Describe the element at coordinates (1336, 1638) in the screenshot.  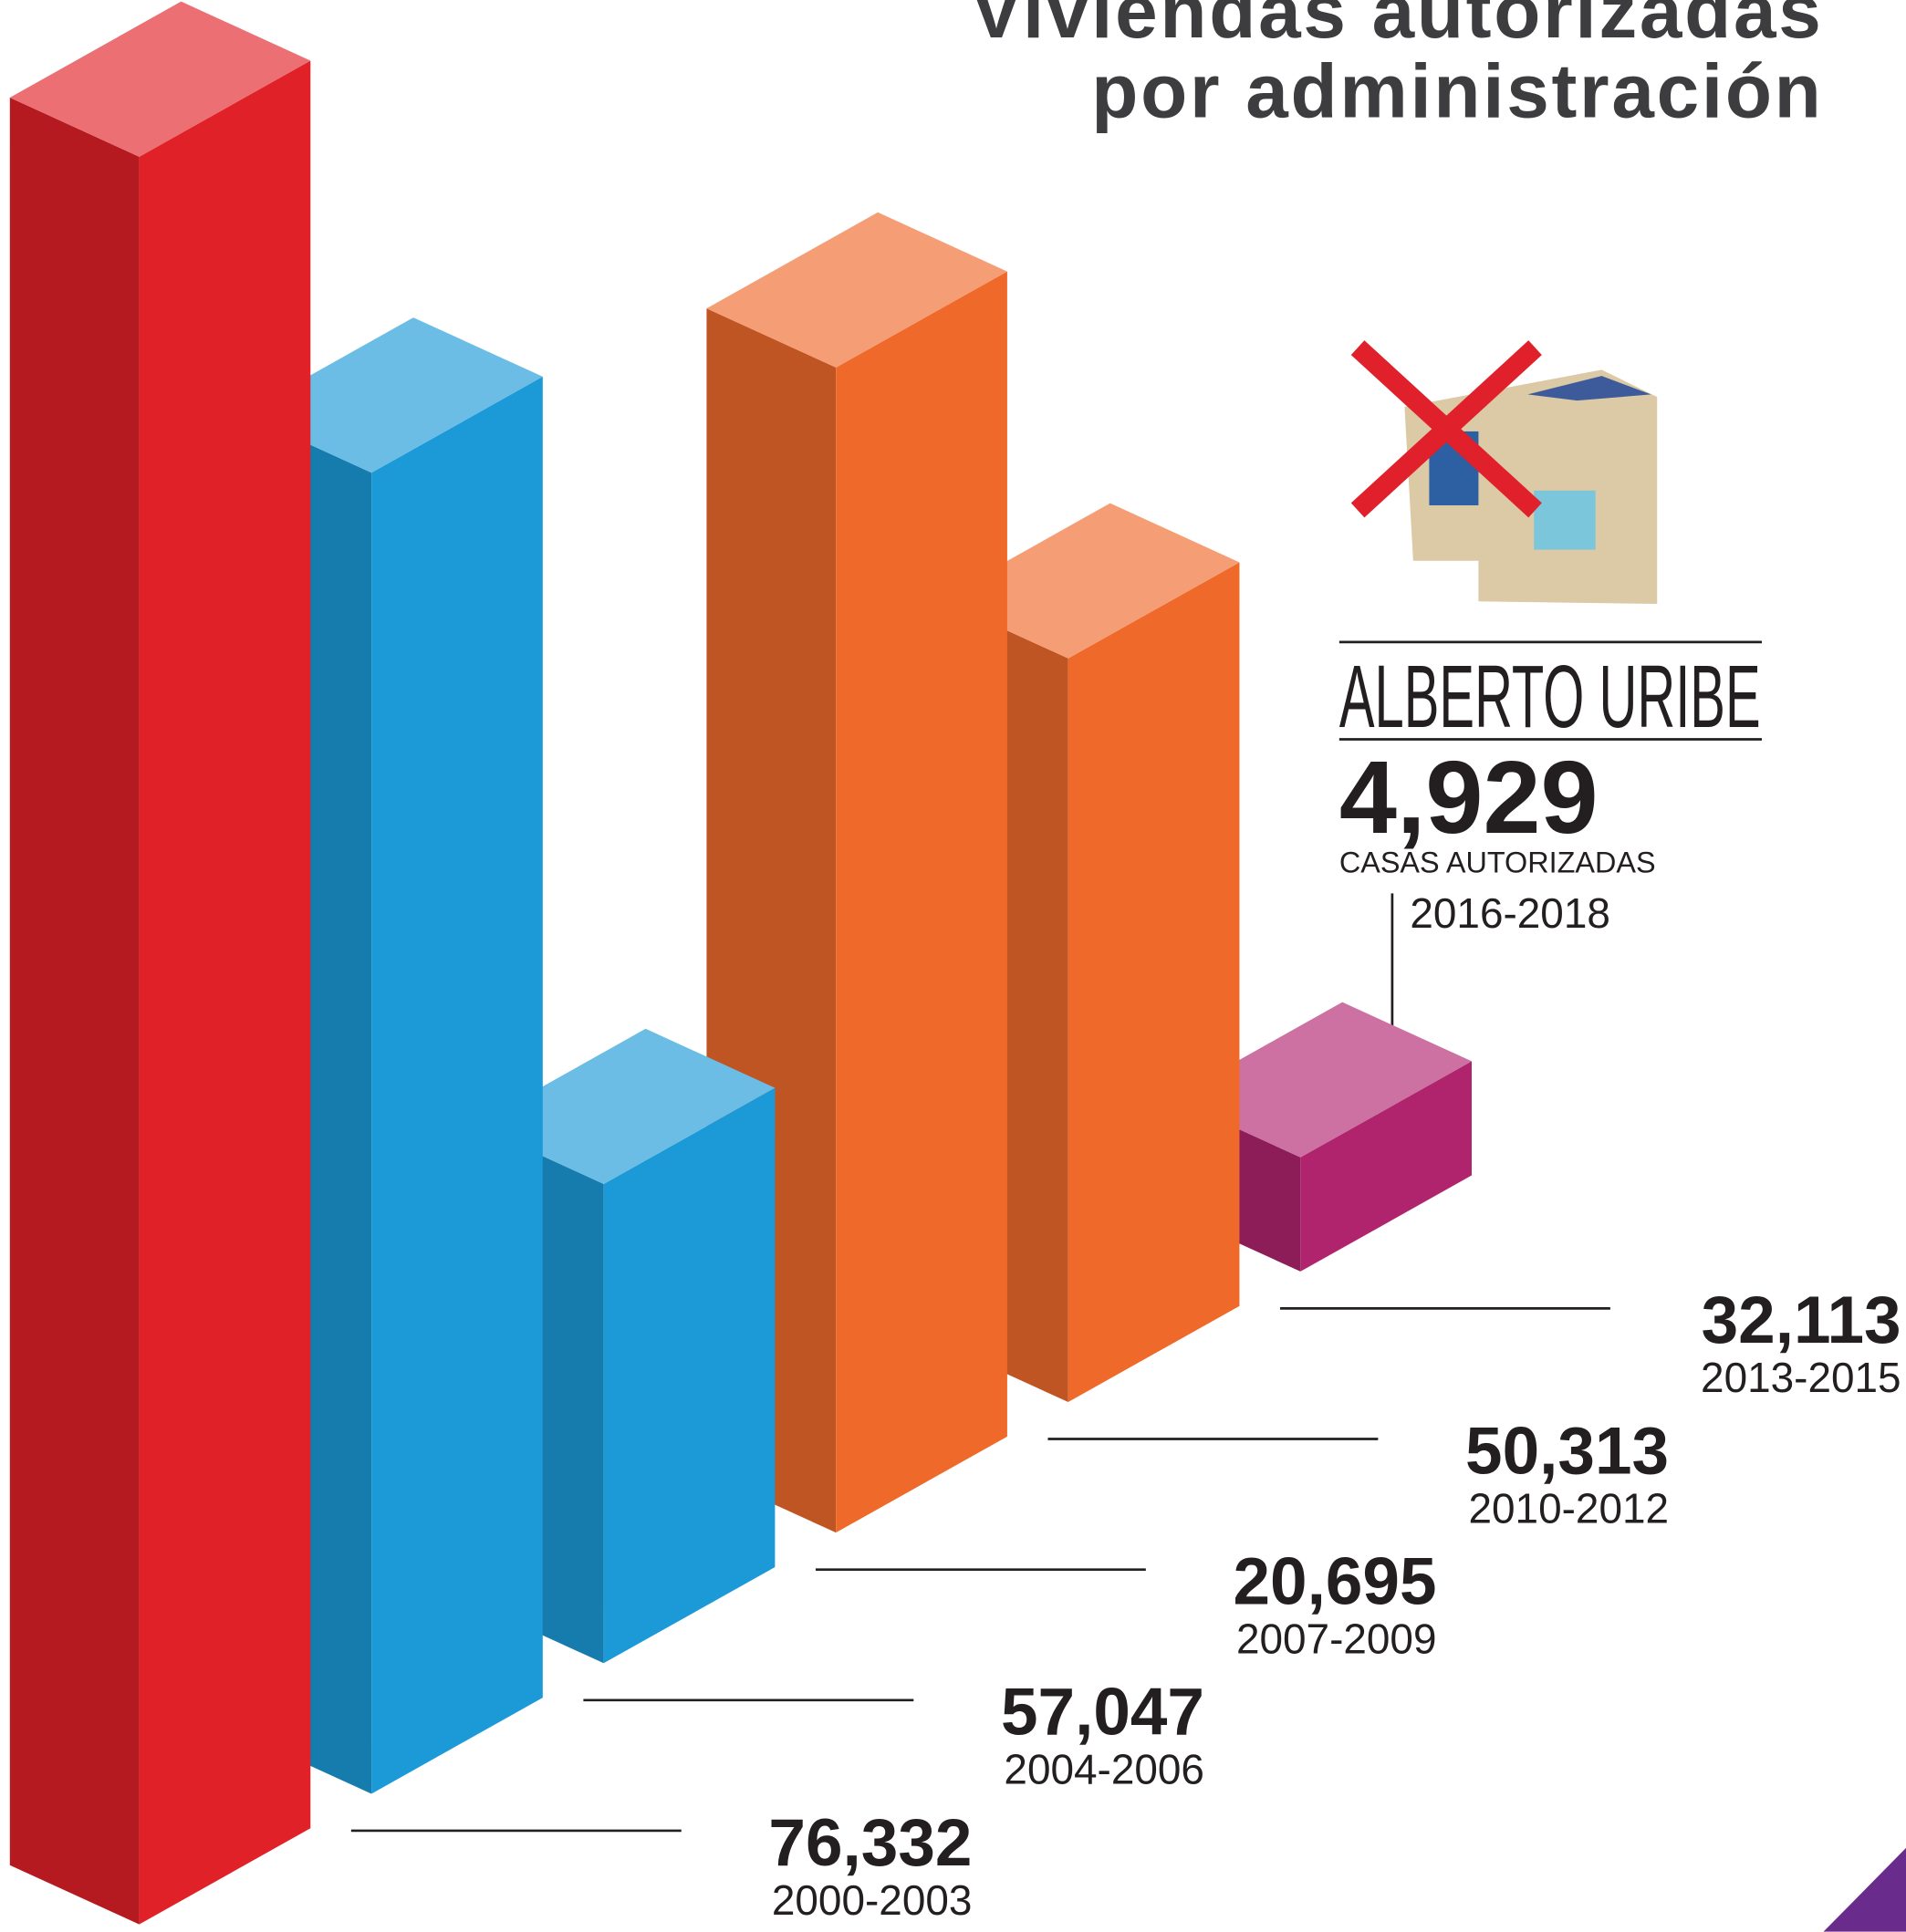
I see `category-label: 2007-2009` at that location.